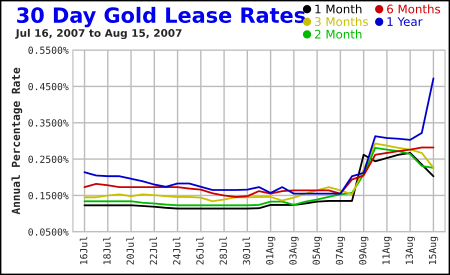 The image size is (450, 275). I want to click on x-tick-label: 11Aug, so click(387, 250).